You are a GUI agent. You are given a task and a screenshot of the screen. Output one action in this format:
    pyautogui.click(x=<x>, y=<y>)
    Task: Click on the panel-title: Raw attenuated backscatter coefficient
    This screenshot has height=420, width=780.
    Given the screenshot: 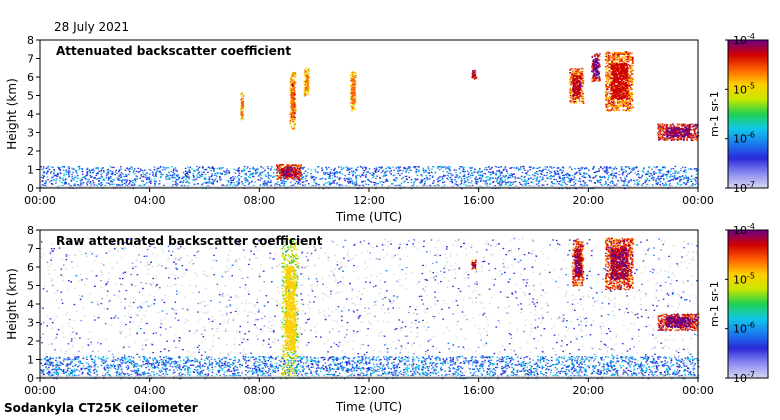 What is the action you would take?
    pyautogui.click(x=189, y=241)
    